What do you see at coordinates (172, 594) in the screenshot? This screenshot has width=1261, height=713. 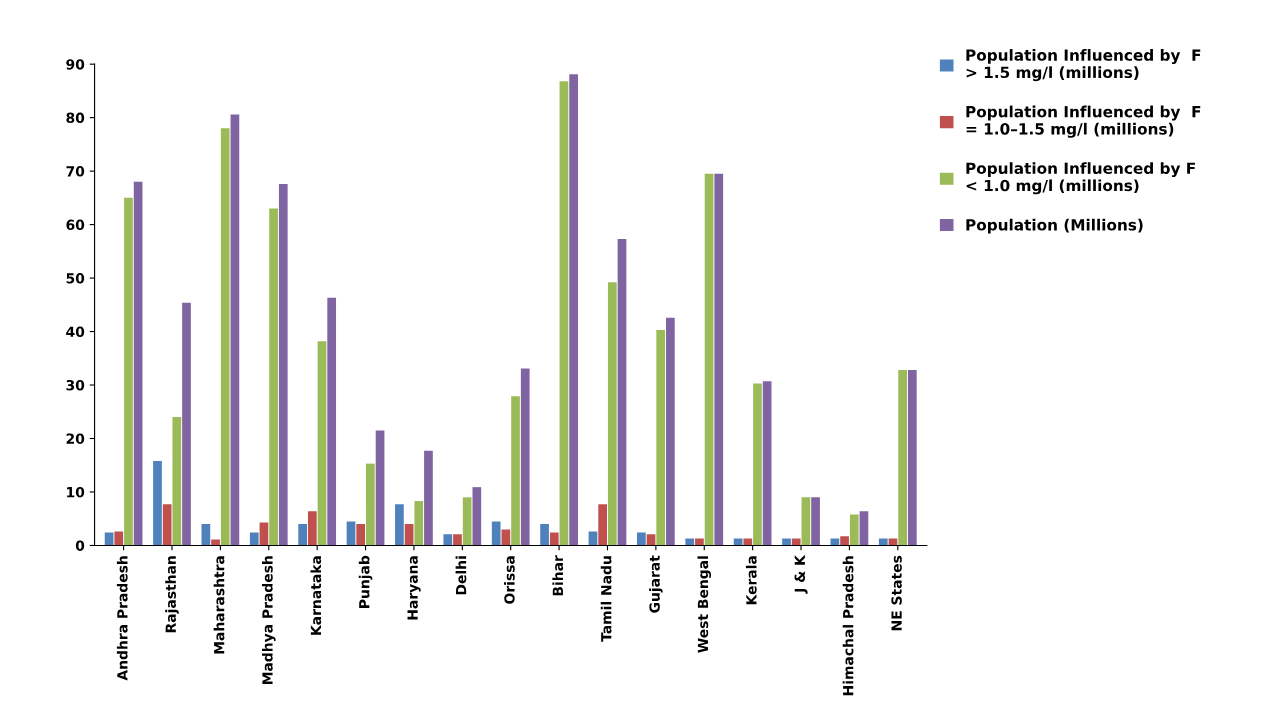 I see `x-tick-label: Rajasthan` at bounding box center [172, 594].